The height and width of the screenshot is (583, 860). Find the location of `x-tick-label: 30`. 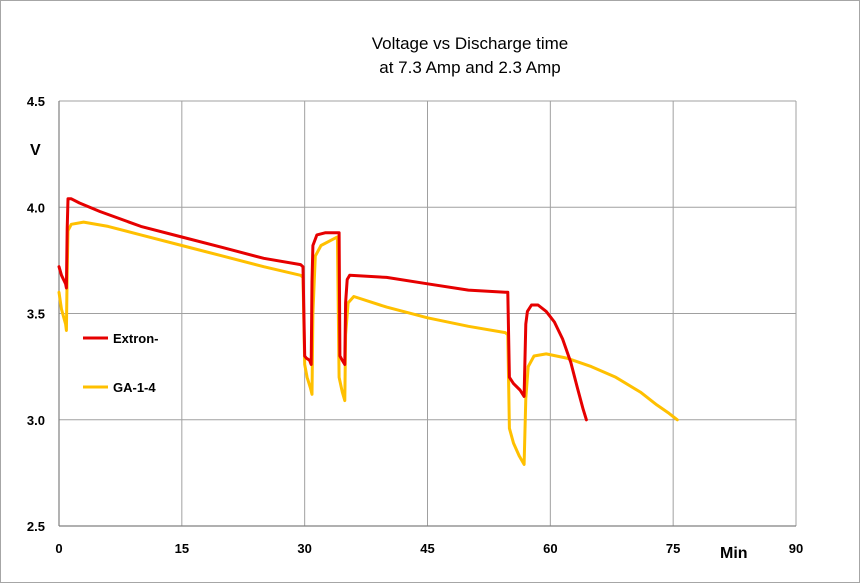

x-tick-label: 30 is located at coordinates (304, 548).